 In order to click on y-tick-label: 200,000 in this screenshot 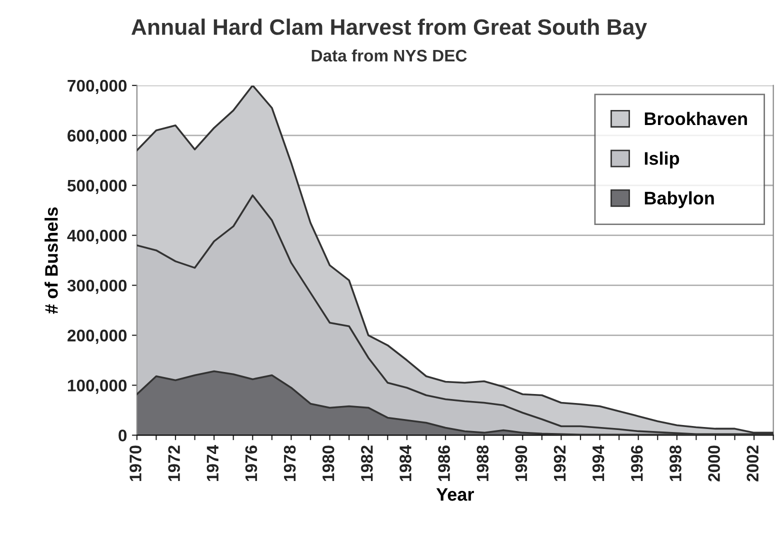, I will do `click(97, 337)`.